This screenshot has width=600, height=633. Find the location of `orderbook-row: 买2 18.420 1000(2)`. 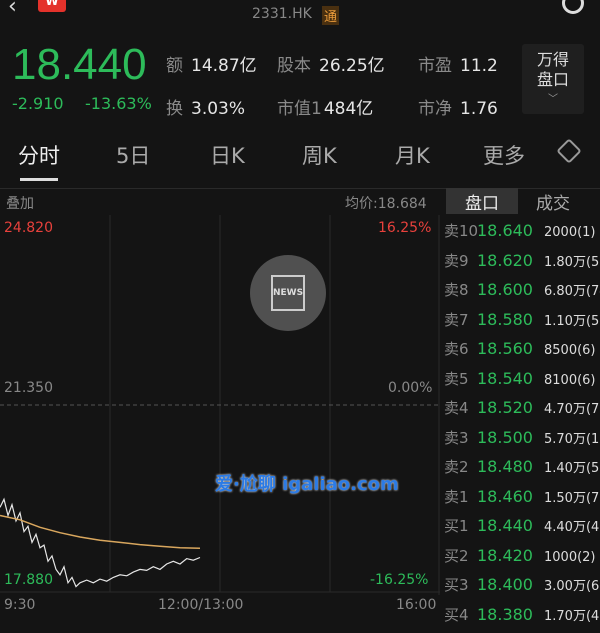

orderbook-row: 买2 18.420 1000(2) is located at coordinates (522, 559).